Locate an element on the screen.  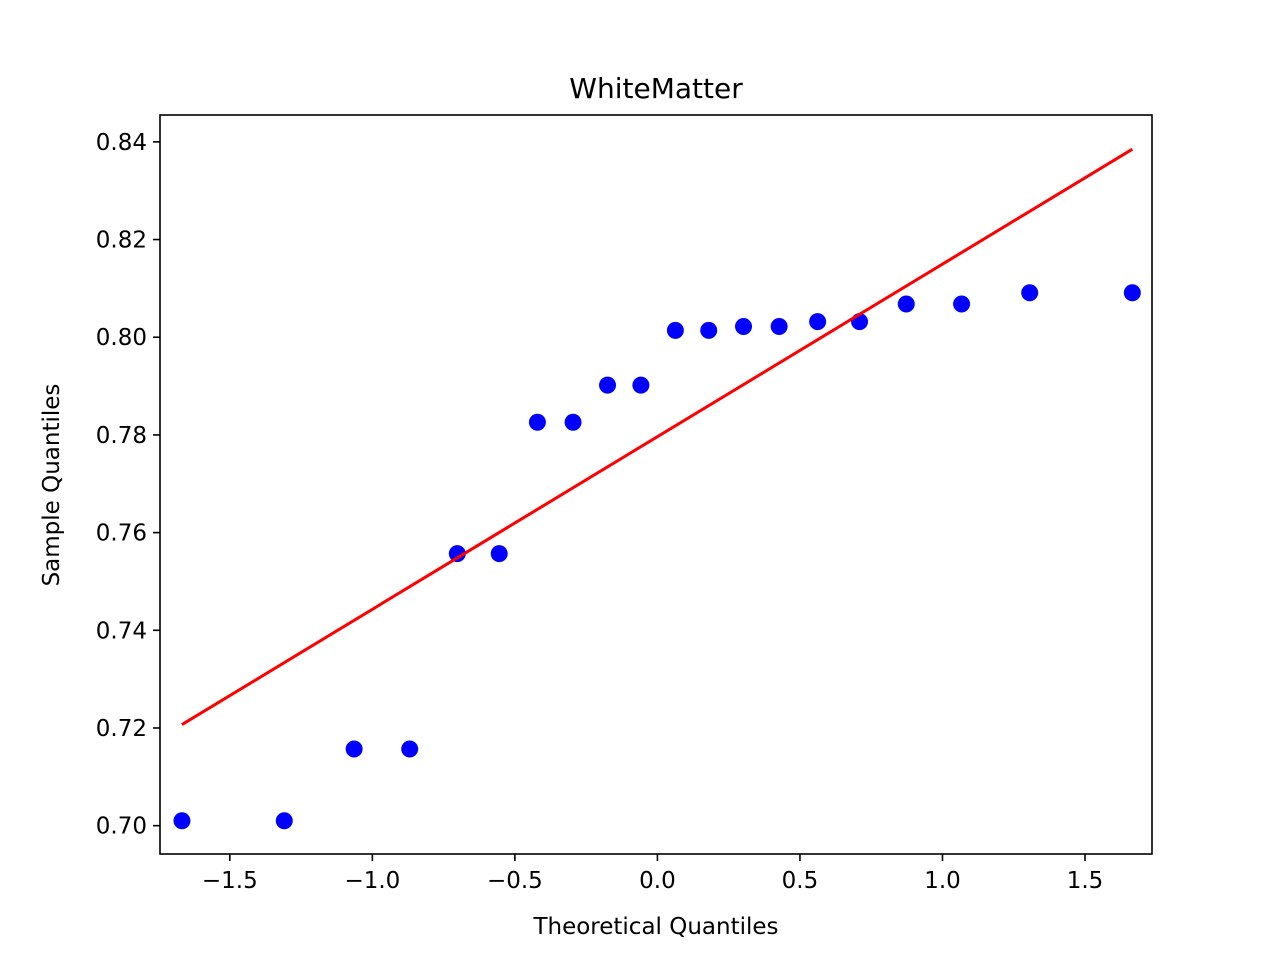
x-tick-label: 0.0 is located at coordinates (657, 881).